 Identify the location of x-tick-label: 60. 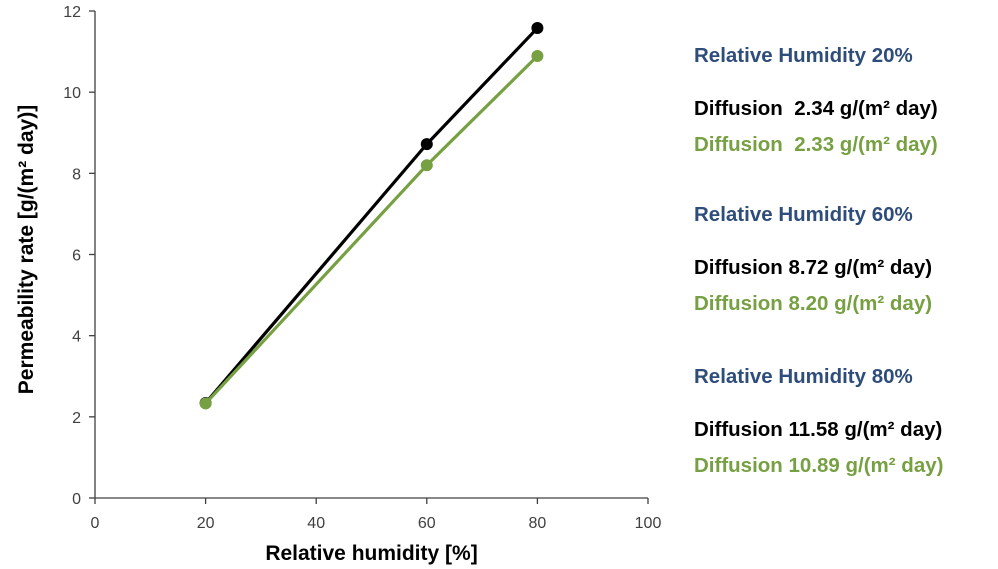
(427, 523).